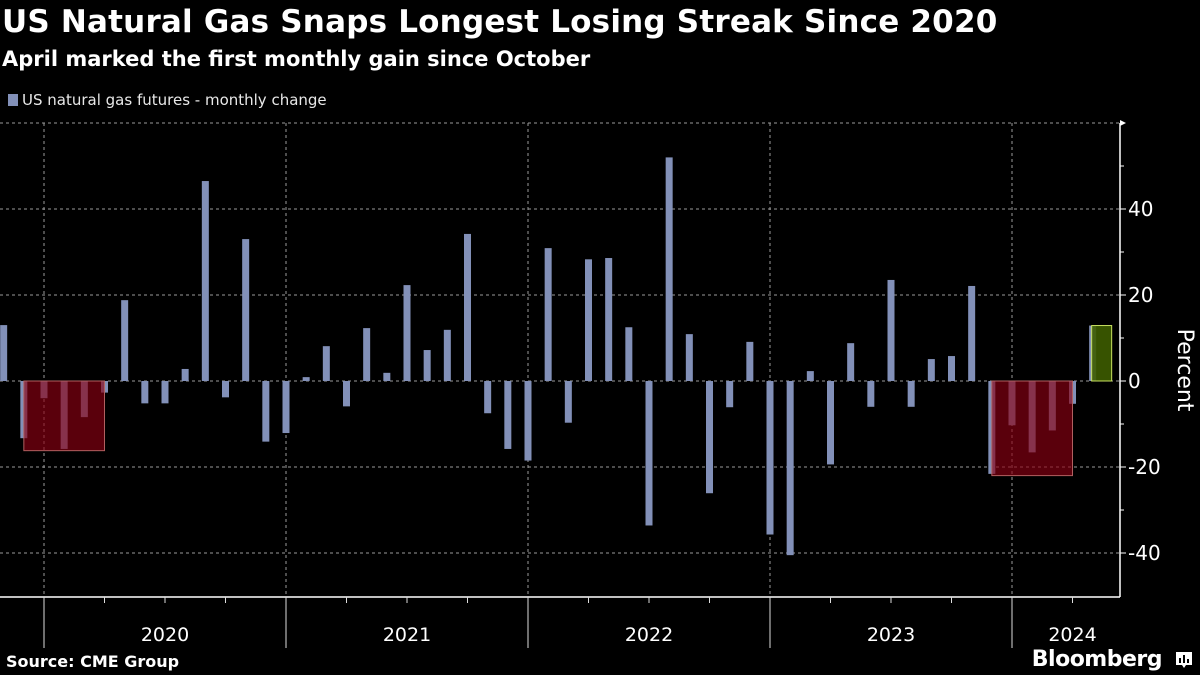 The height and width of the screenshot is (675, 1200). Describe the element at coordinates (1184, 660) in the screenshot. I see `bloomberg-chart-icon` at that location.